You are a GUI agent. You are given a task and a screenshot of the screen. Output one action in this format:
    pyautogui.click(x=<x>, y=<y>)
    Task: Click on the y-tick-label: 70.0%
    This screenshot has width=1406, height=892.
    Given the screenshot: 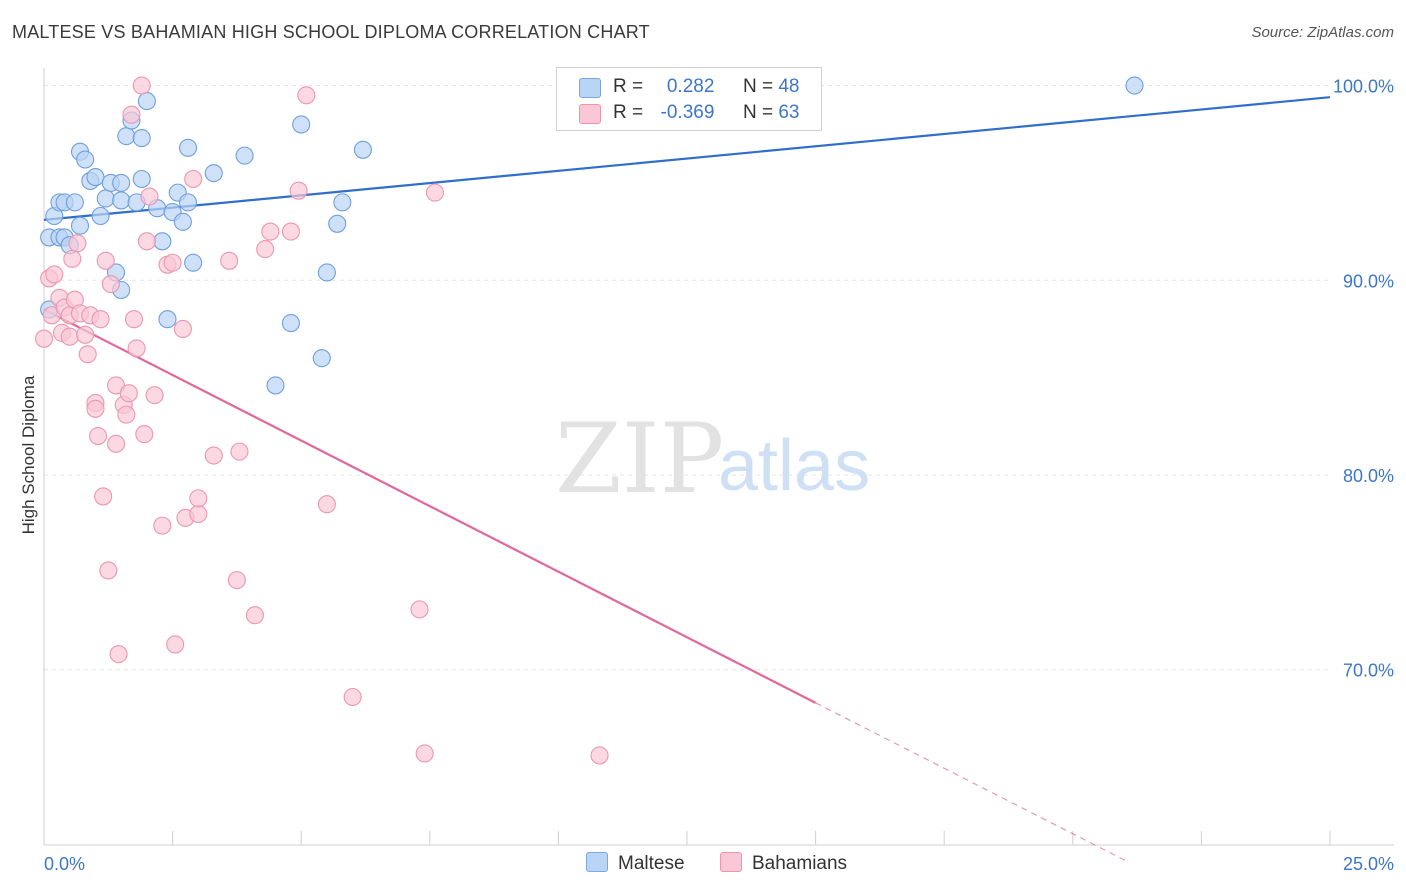 What is the action you would take?
    pyautogui.click(x=1368, y=671)
    